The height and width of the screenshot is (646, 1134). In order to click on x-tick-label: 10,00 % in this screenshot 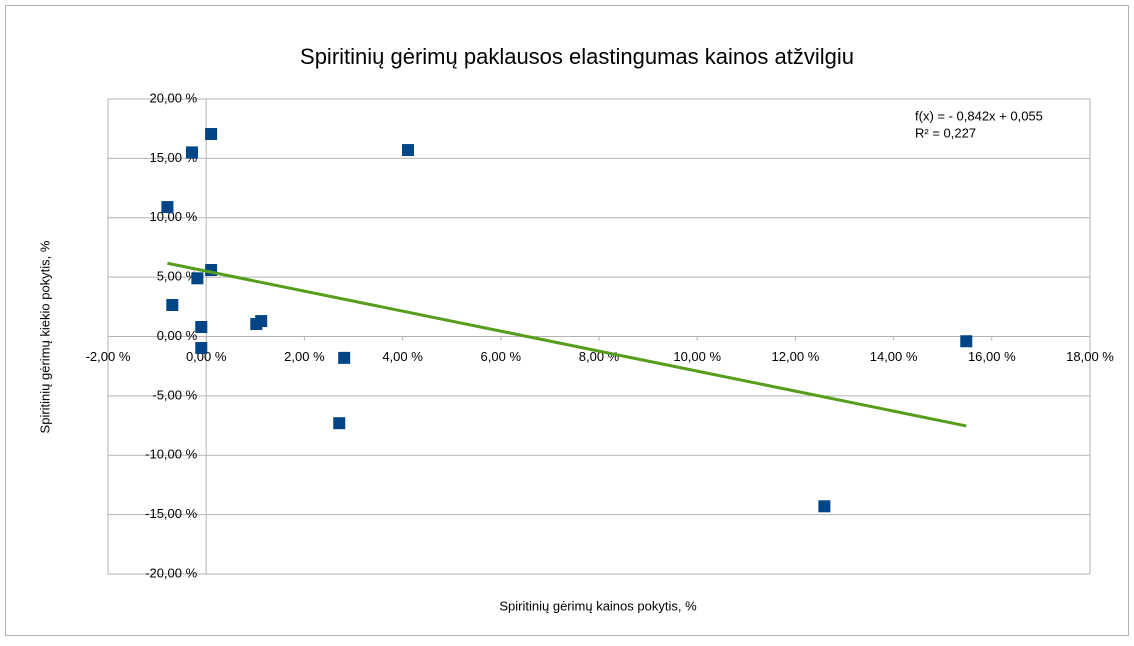, I will do `click(697, 356)`.